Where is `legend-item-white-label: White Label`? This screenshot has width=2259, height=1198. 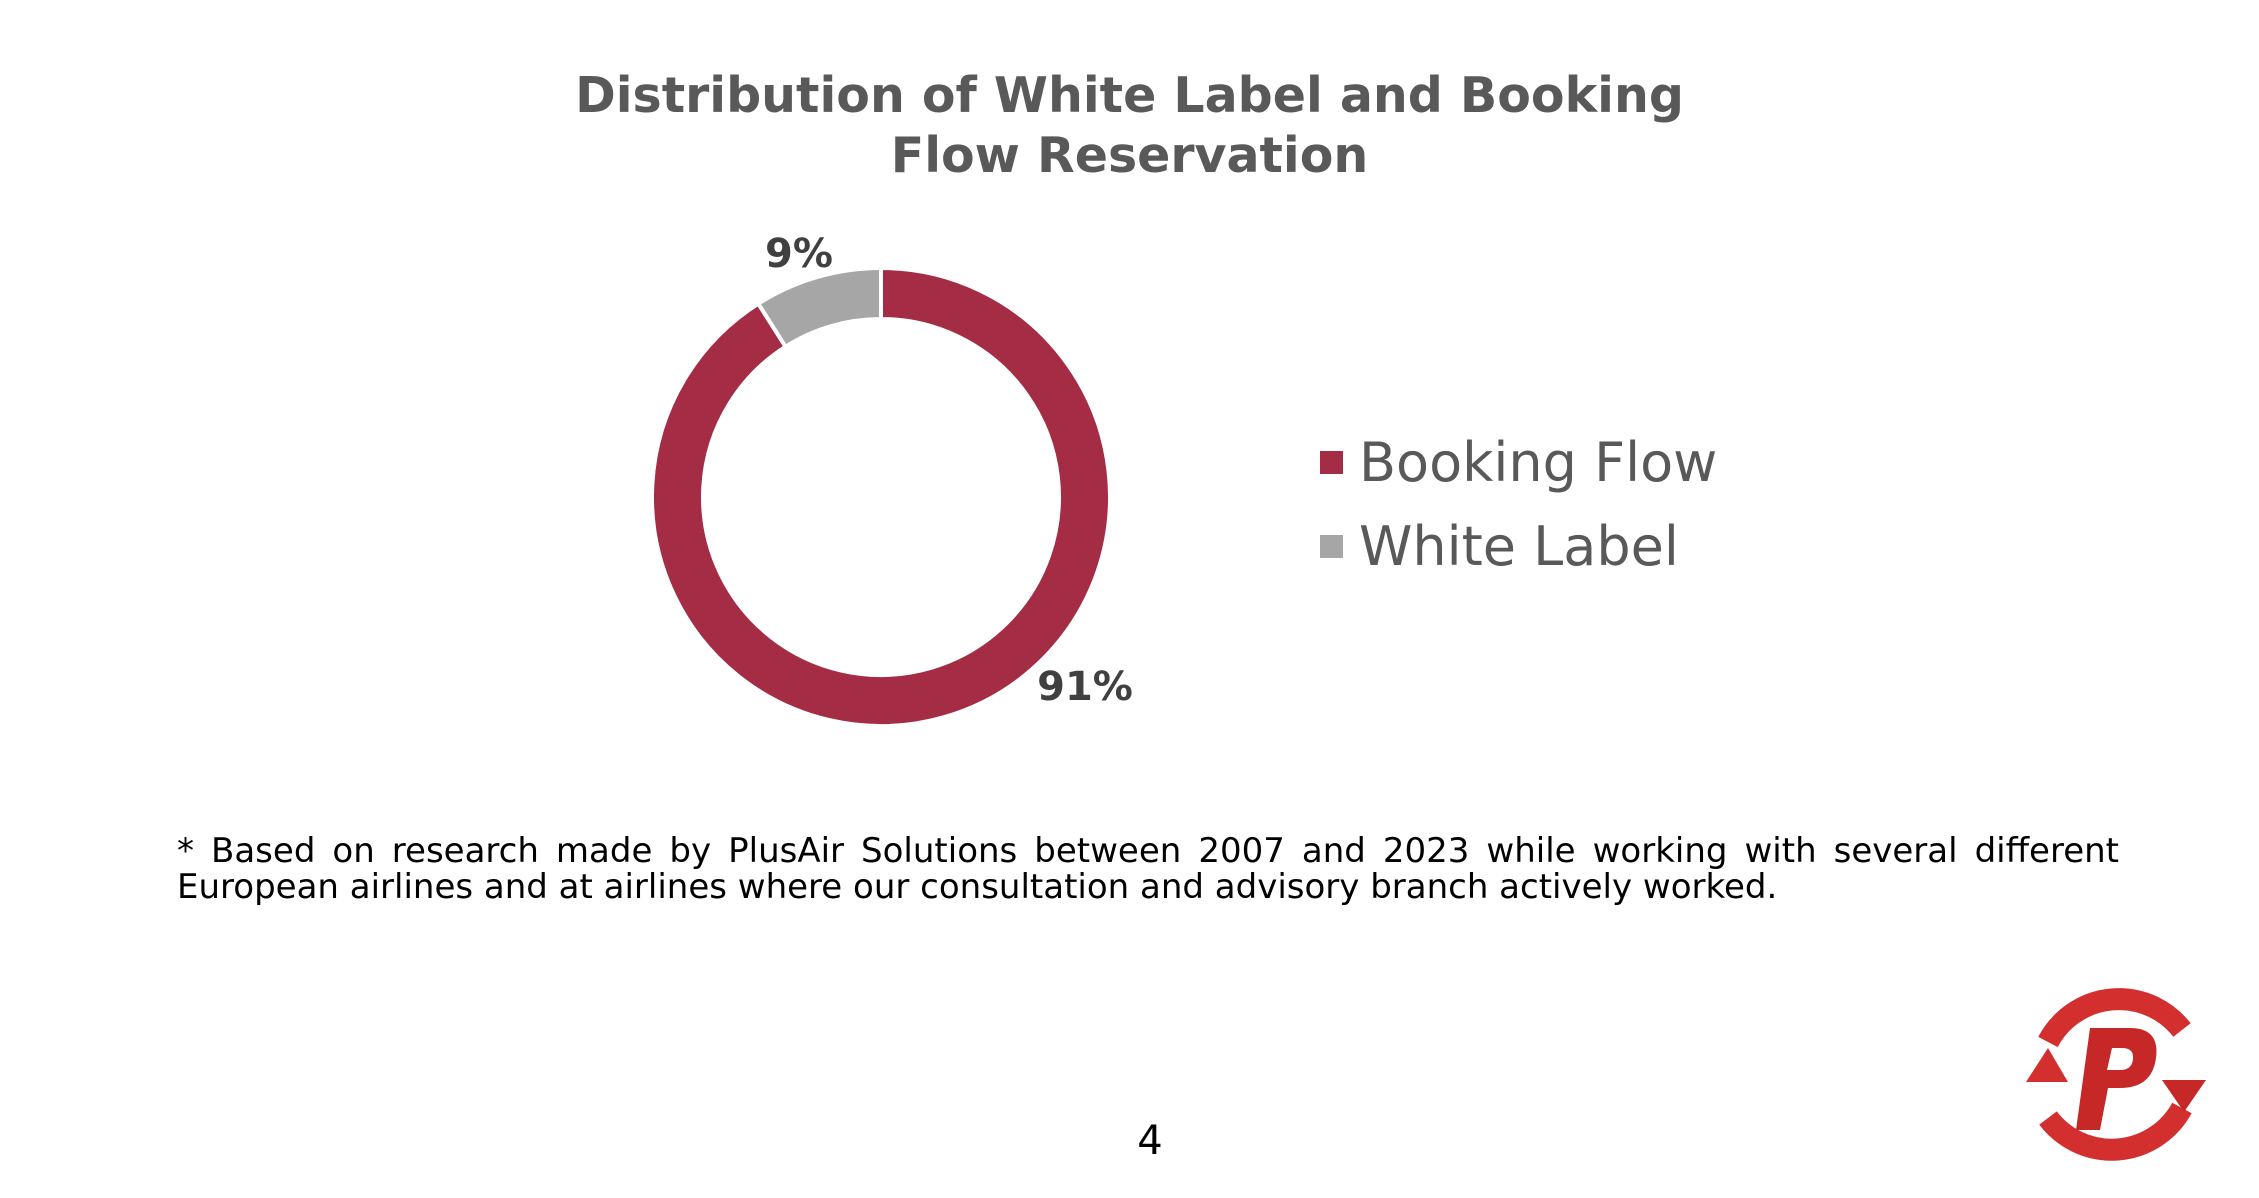 legend-item-white-label: White Label is located at coordinates (1518, 546).